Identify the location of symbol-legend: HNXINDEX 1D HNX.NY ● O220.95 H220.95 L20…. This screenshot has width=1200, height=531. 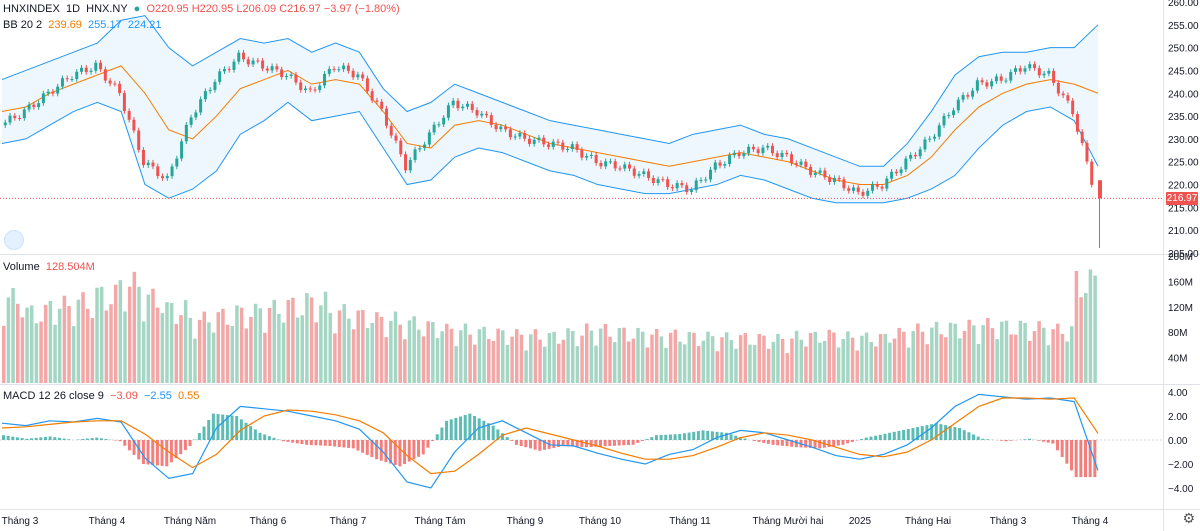
(201, 9).